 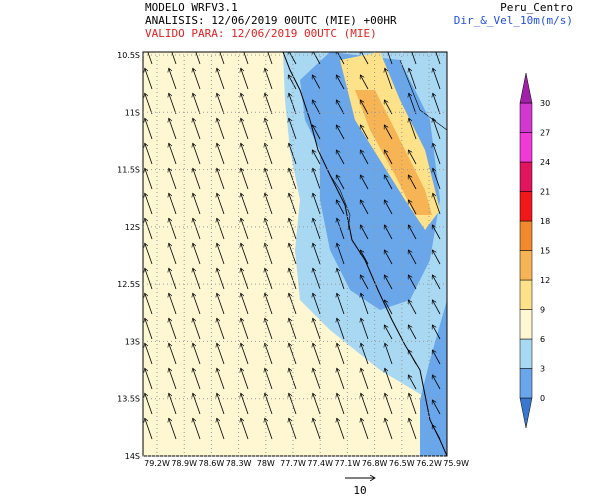 What do you see at coordinates (271, 20) in the screenshot?
I see `analysis-title: ANALISIS: 12/06/2019 00UTC (MIE) +00HR` at bounding box center [271, 20].